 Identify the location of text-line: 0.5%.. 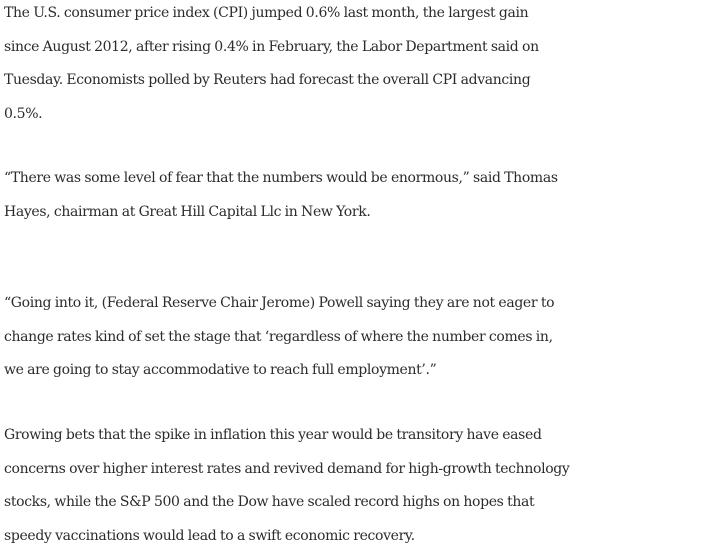
(23, 113).